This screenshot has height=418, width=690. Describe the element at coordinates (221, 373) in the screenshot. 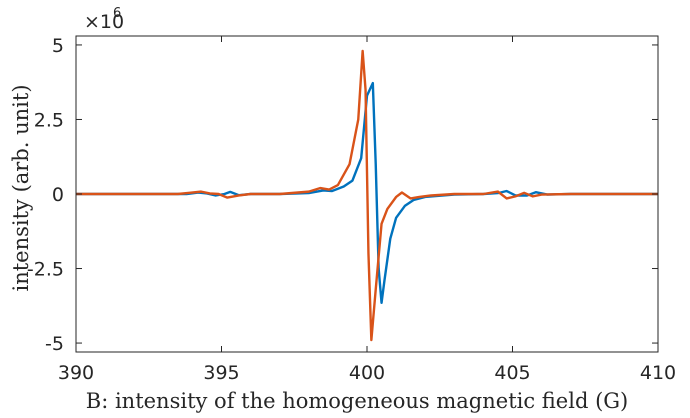

I see `x-tick-label: 395` at that location.